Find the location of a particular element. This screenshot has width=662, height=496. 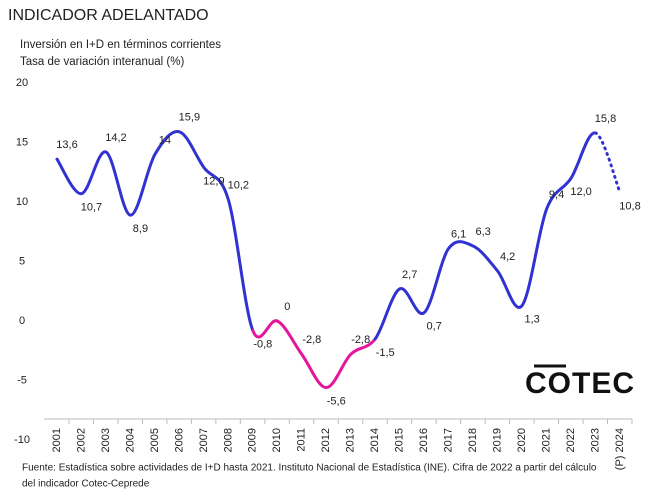

x-tick-label: 2016 is located at coordinates (424, 440).